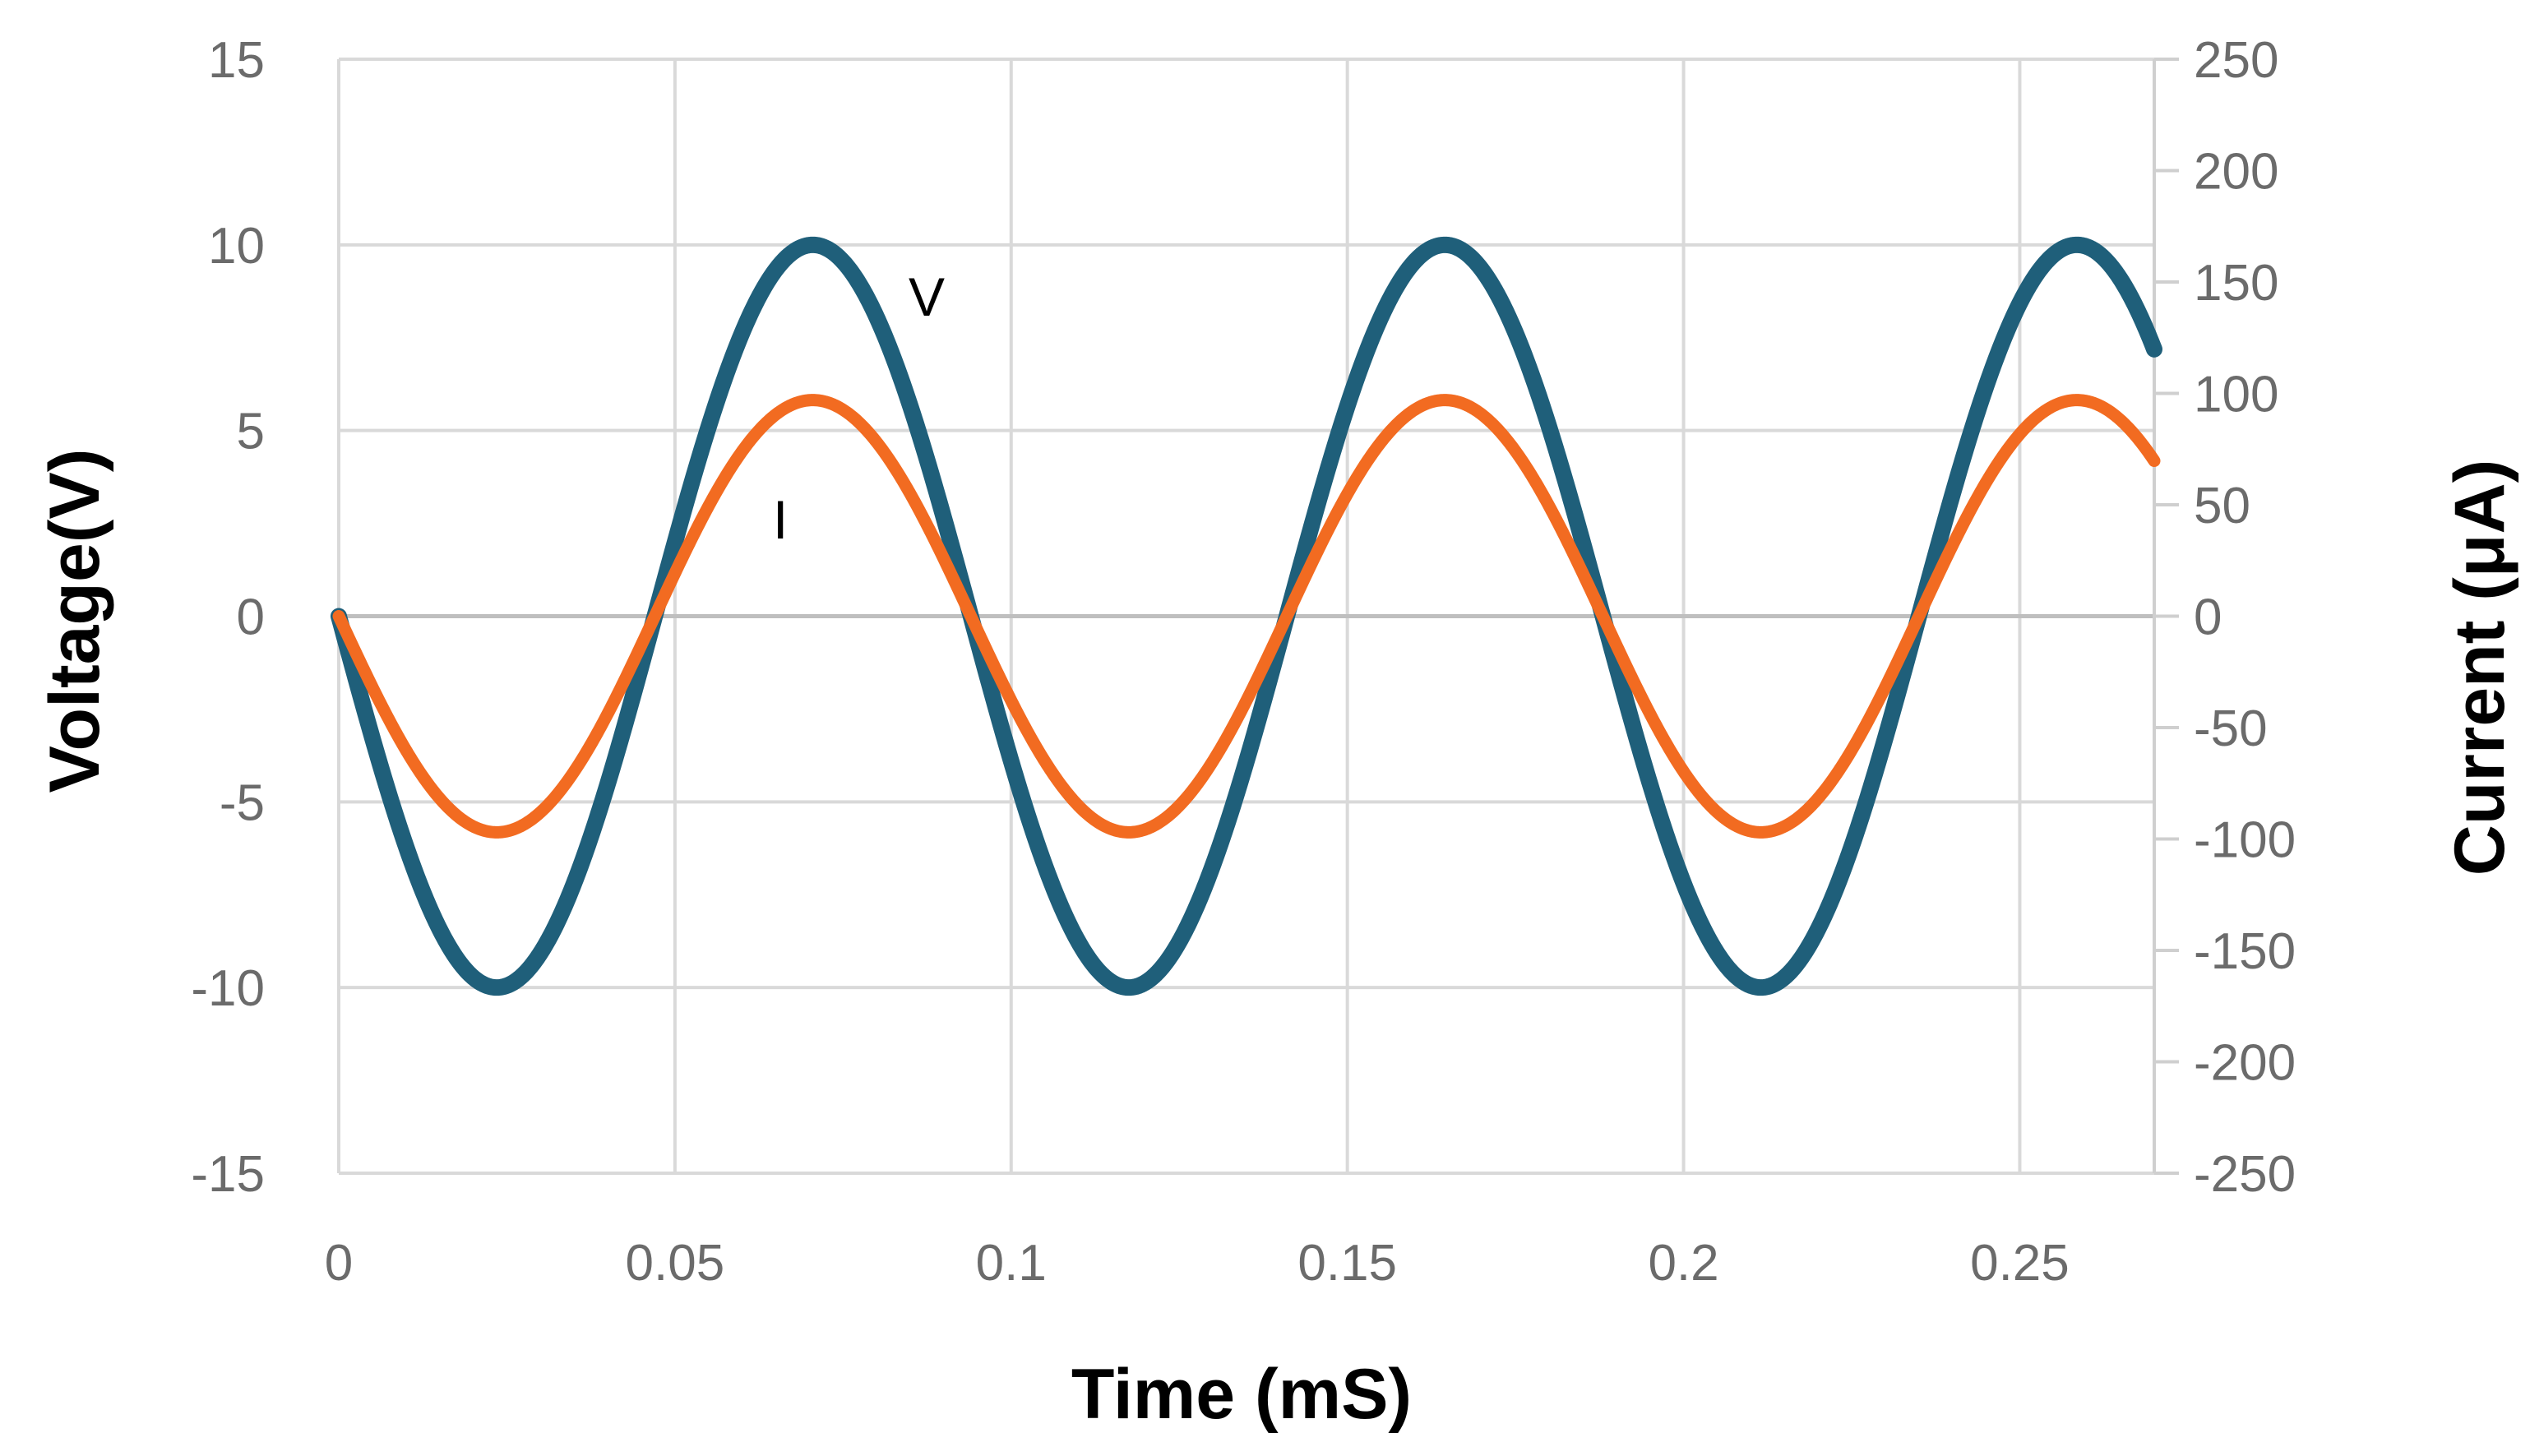 The width and height of the screenshot is (2530, 1456). Describe the element at coordinates (237, 246) in the screenshot. I see `y-tick-label: 10` at that location.